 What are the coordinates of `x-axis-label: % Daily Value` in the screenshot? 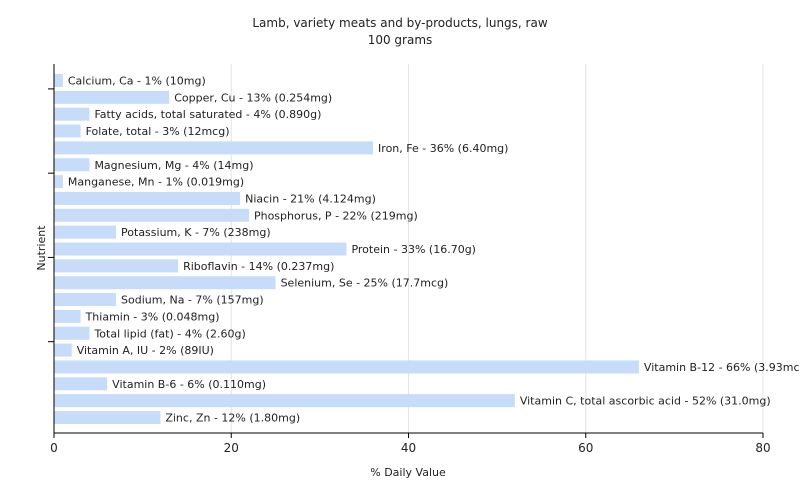 It's located at (408, 472).